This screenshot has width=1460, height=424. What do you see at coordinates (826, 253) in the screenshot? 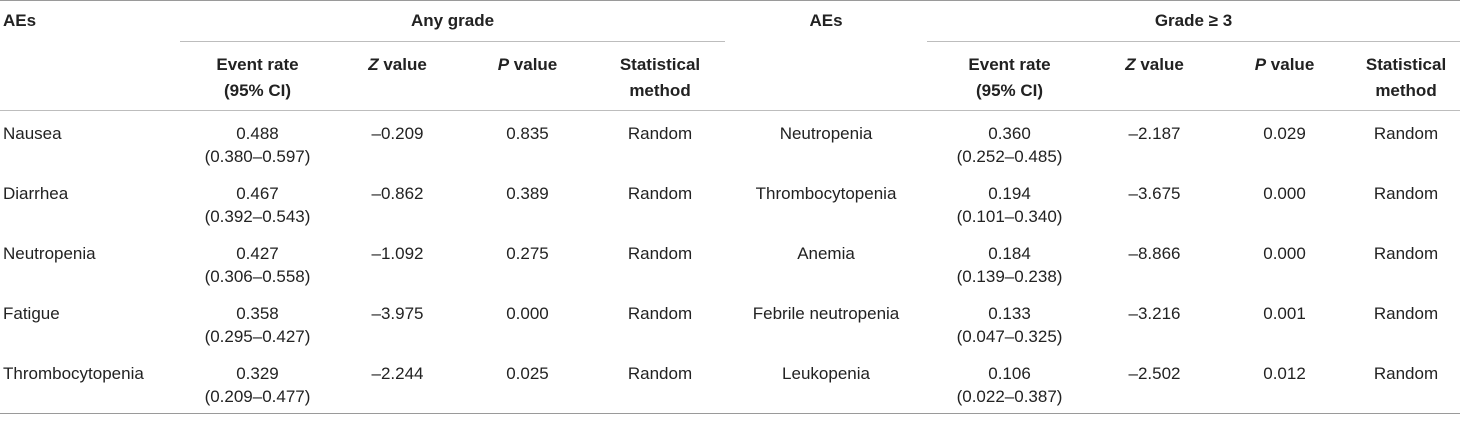
I see `ae-right: Anemia` at bounding box center [826, 253].